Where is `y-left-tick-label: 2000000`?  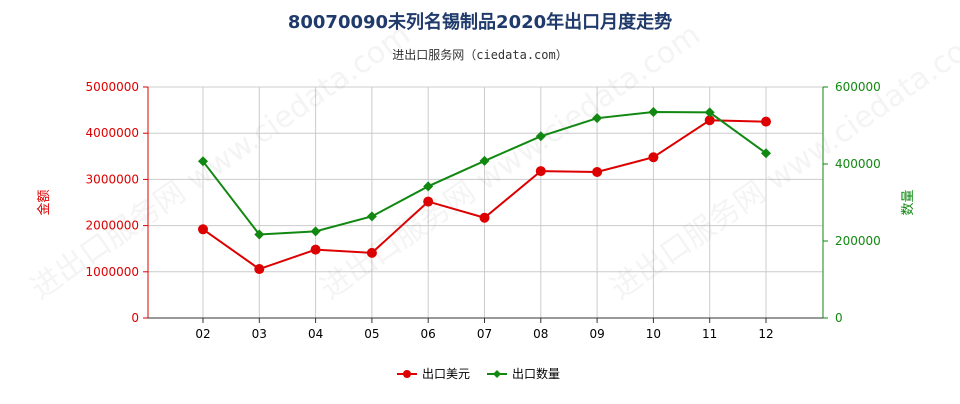 y-left-tick-label: 2000000 is located at coordinates (112, 226).